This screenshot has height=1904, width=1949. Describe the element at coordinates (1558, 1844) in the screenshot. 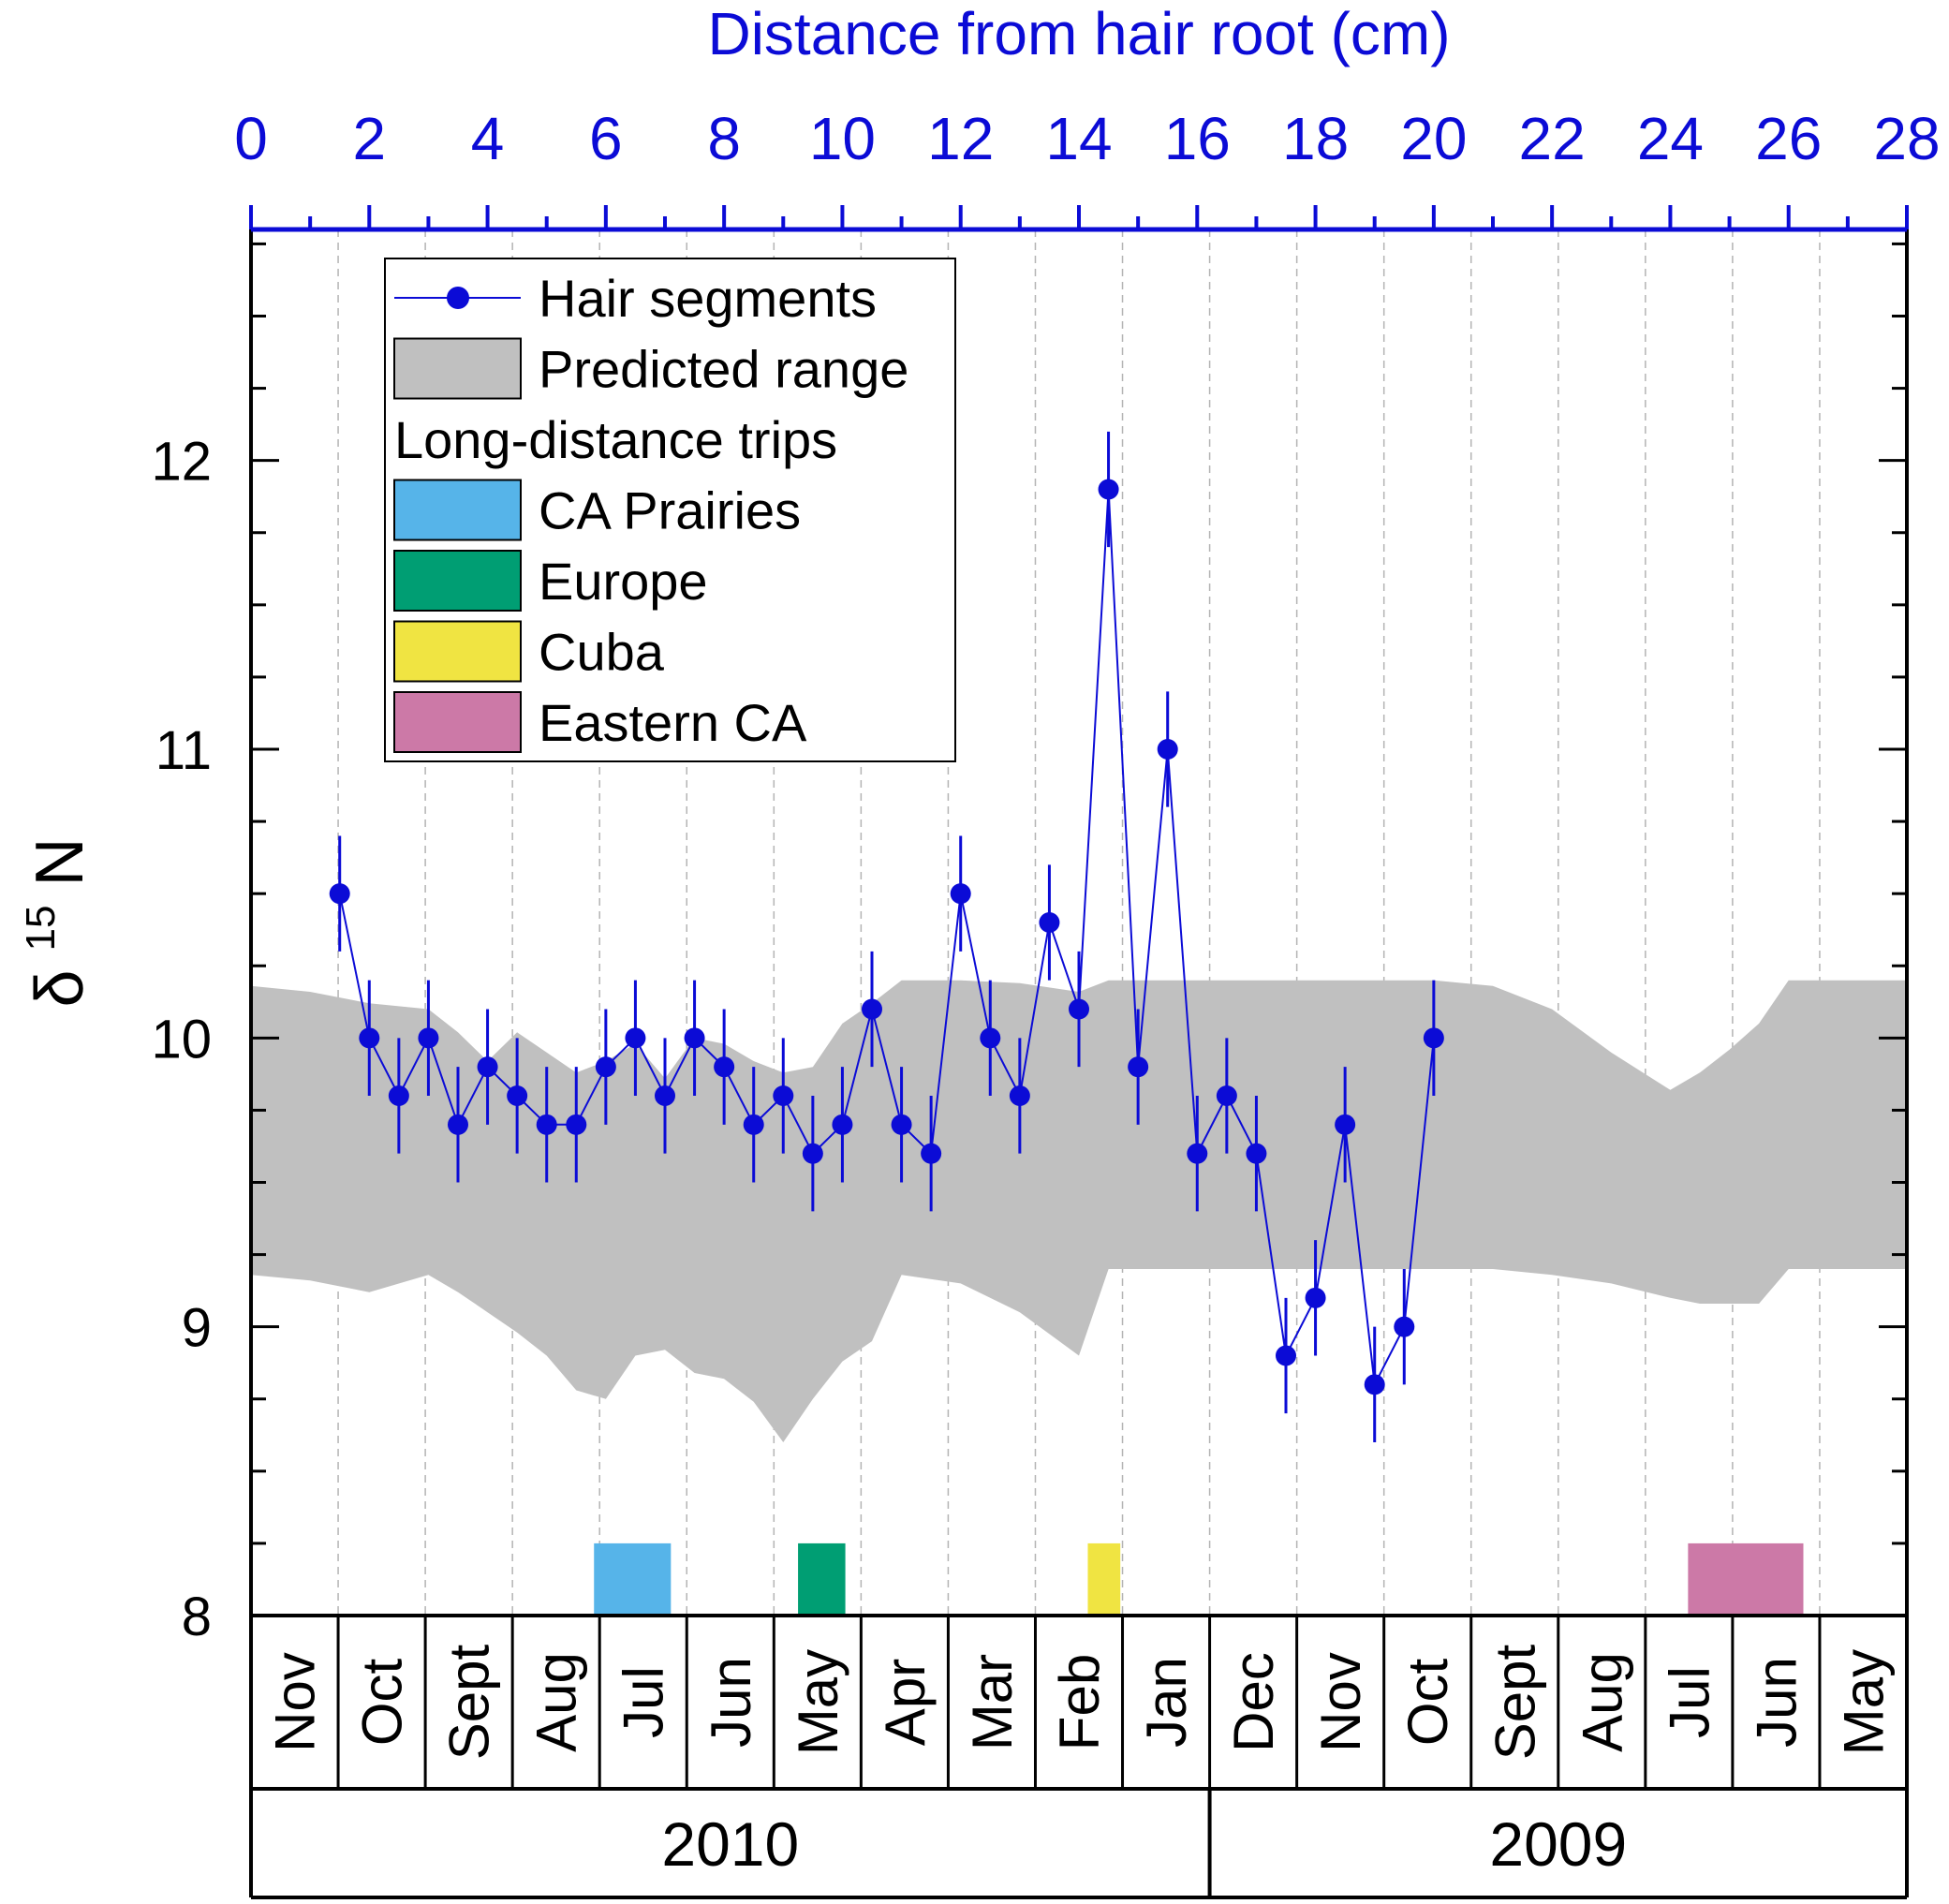

I see `year-label: 2009` at that location.